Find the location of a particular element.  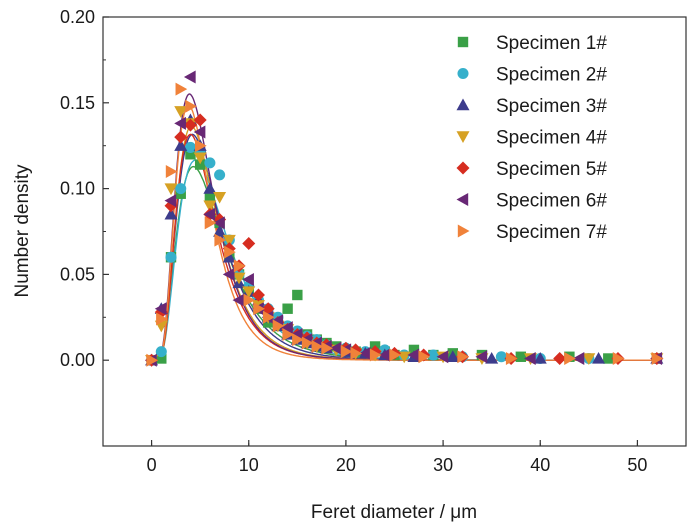

x-tick-label: 30 is located at coordinates (443, 465).